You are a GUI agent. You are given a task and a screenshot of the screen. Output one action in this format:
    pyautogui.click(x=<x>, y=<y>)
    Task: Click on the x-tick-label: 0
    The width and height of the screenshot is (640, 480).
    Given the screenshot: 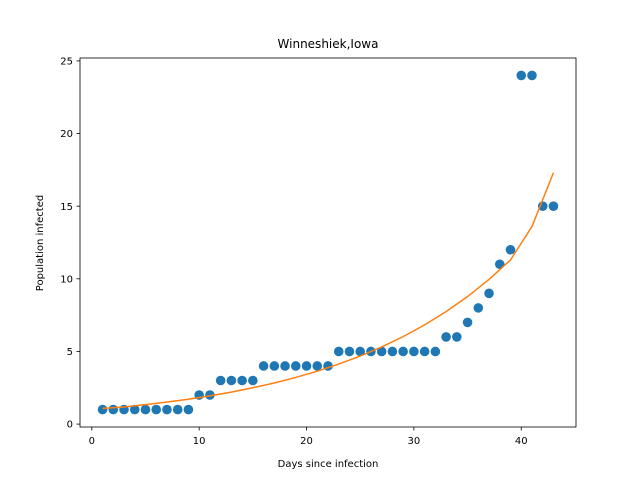 What is the action you would take?
    pyautogui.click(x=92, y=441)
    